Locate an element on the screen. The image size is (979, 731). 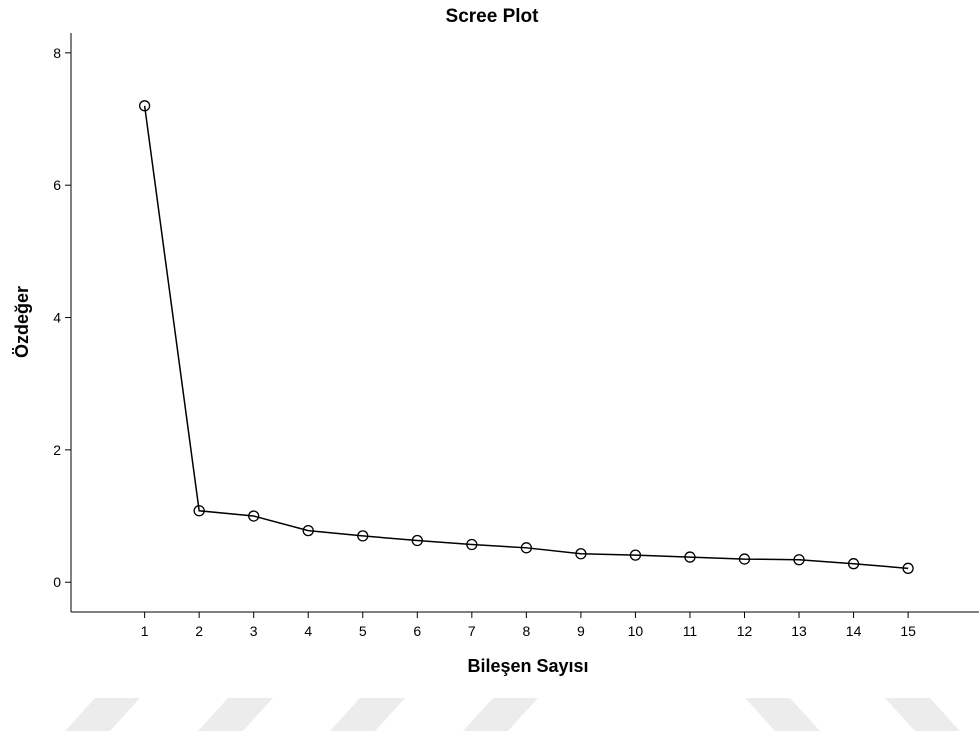
x-axis-ticks: 1 2 3 4 5 6 7 8 9 10 11 12 13 14 15 is located at coordinates (528, 625).